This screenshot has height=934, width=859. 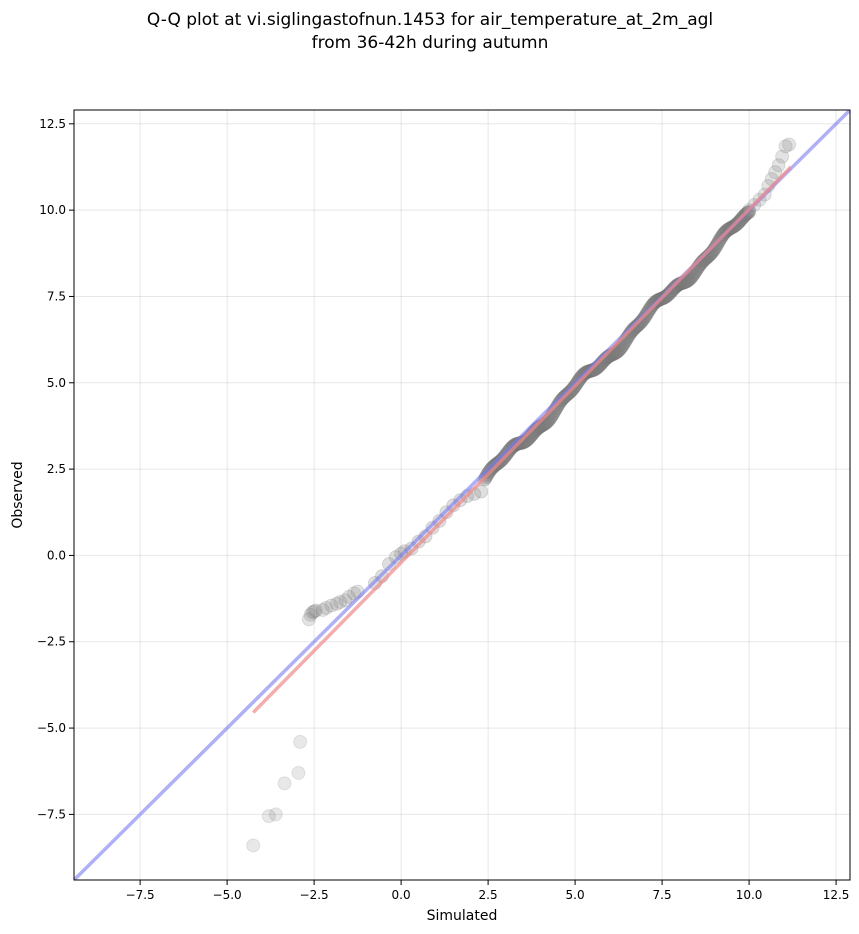 What do you see at coordinates (227, 895) in the screenshot?
I see `x-tick-label: −5.0` at bounding box center [227, 895].